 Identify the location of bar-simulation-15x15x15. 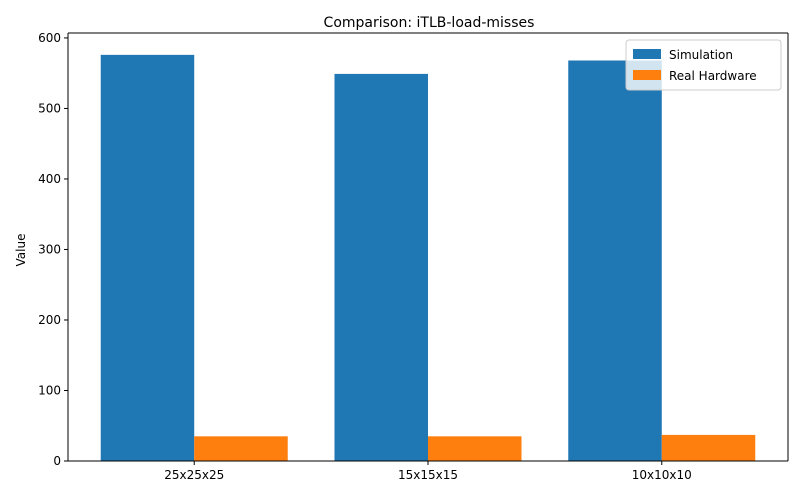
(381, 267).